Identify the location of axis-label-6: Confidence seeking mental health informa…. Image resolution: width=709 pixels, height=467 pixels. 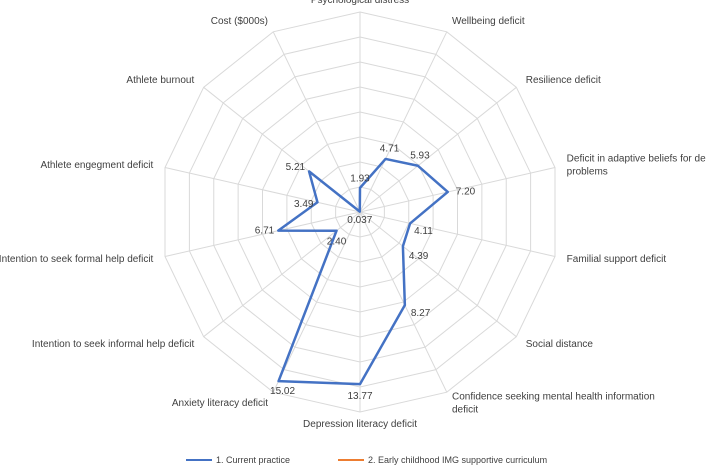
(553, 403).